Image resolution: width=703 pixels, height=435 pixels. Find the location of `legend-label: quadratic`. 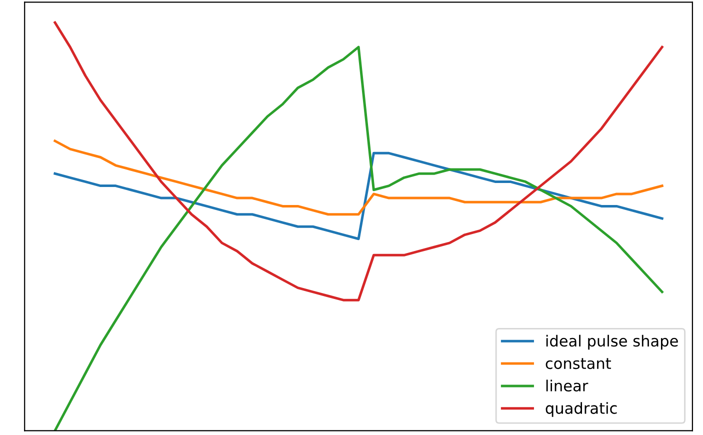

legend-label: quadratic is located at coordinates (581, 409).